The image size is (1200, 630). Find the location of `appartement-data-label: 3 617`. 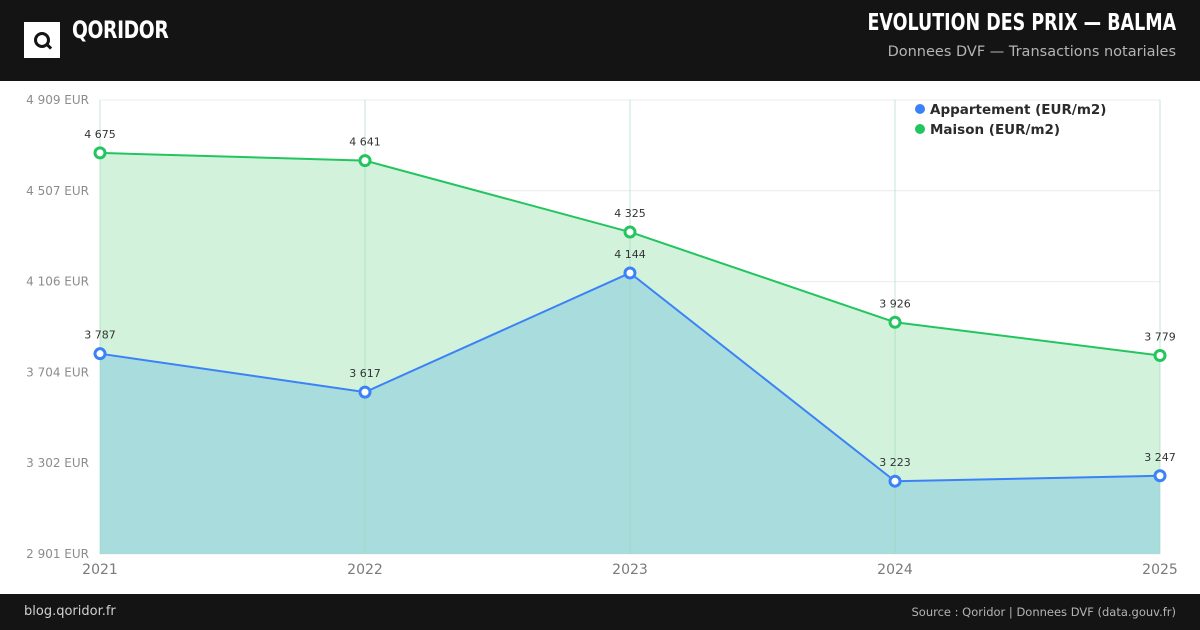

appartement-data-label: 3 617 is located at coordinates (365, 373).